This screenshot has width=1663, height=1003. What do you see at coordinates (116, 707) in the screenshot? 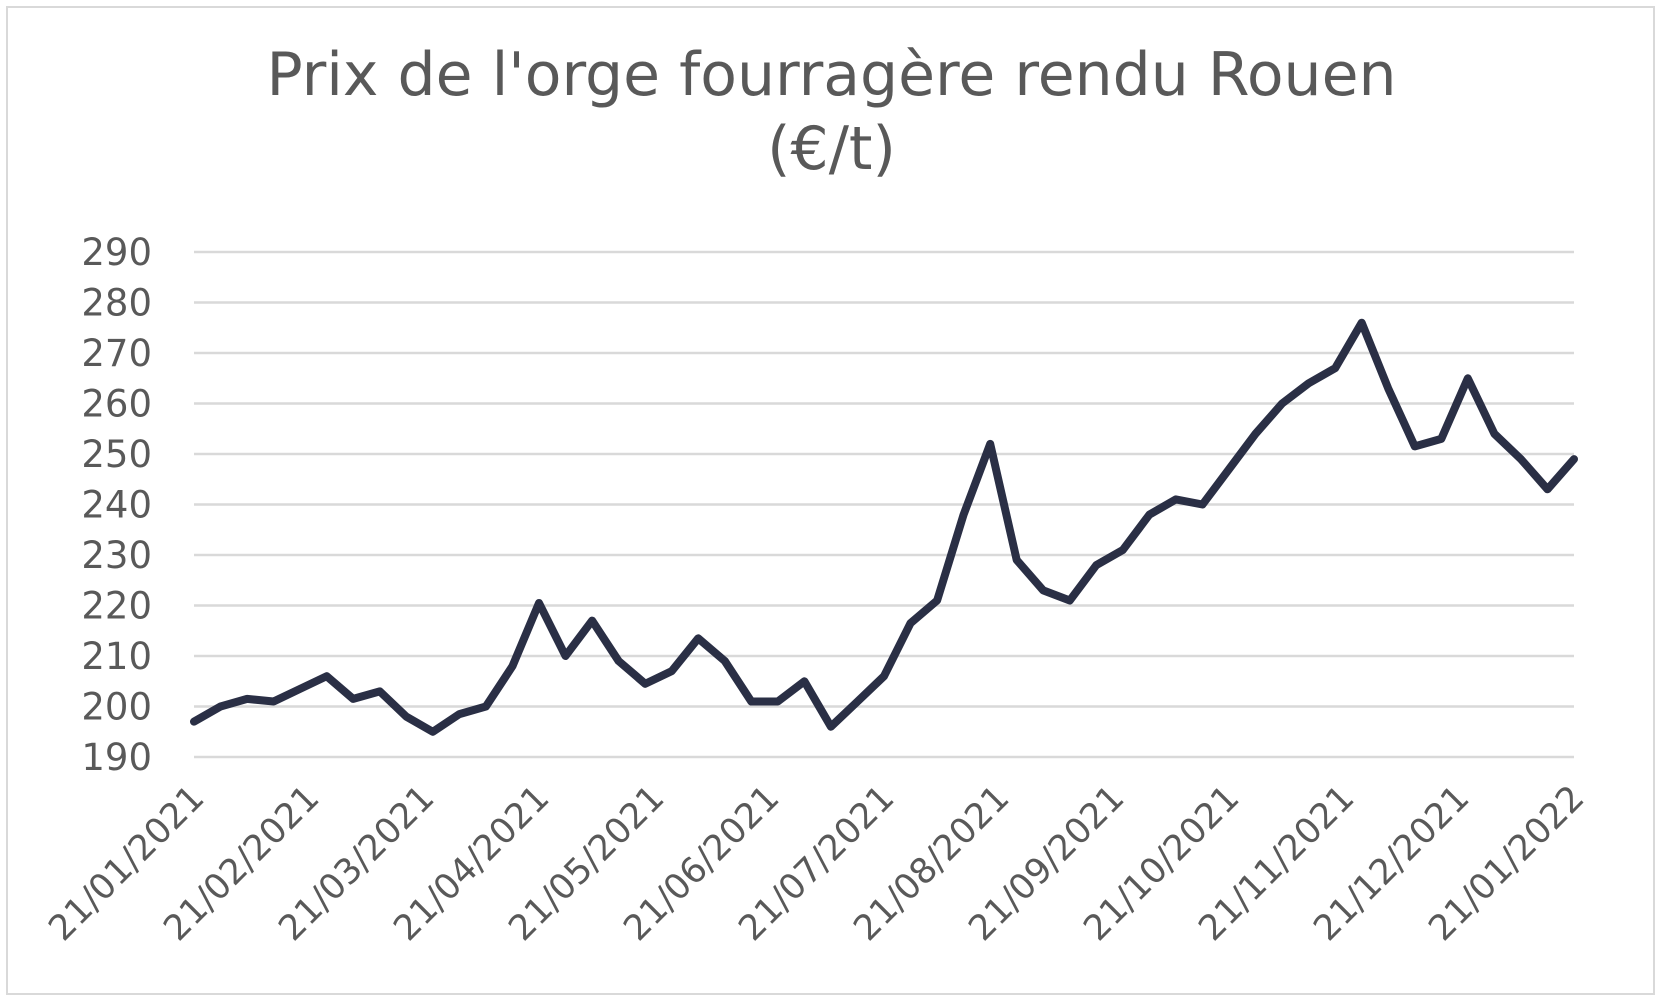
I see `y-tick-label: 200` at bounding box center [116, 707].